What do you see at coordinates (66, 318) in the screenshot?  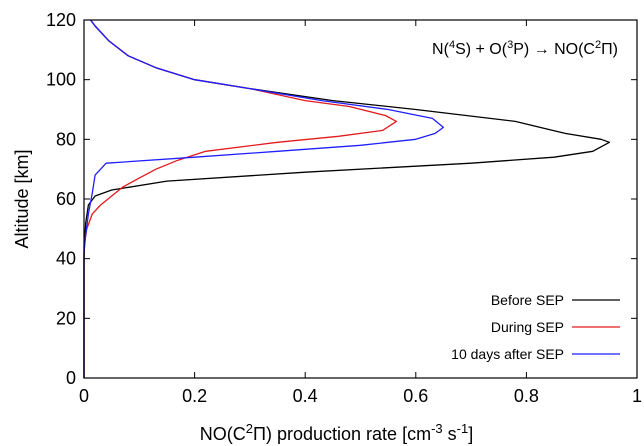 I see `y-tick-label: 20` at bounding box center [66, 318].